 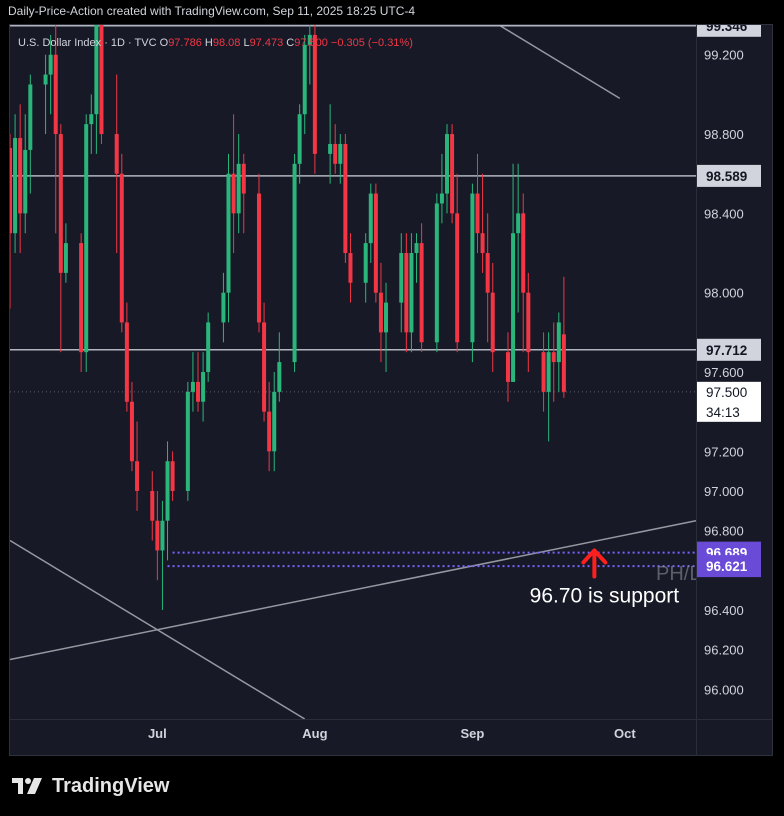 I want to click on level-label-2: 99.346, so click(x=727, y=29).